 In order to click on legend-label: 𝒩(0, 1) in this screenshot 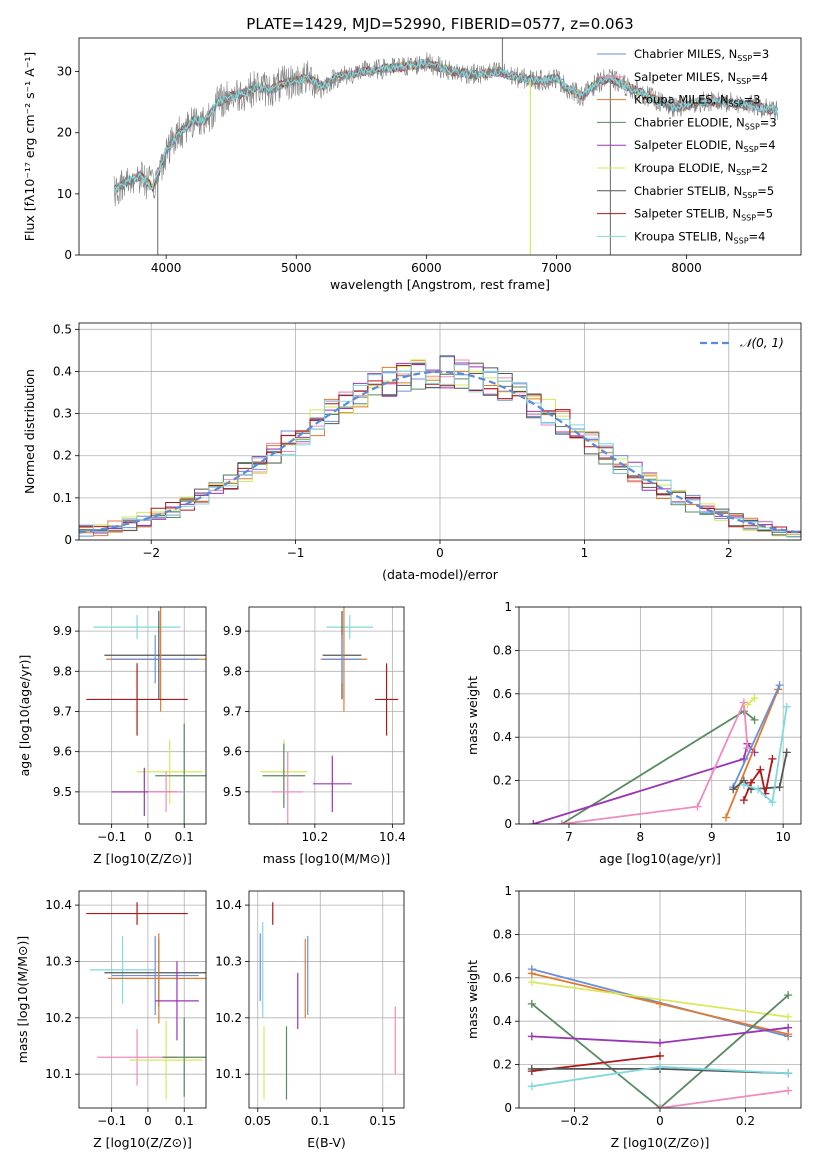, I will do `click(762, 343)`.